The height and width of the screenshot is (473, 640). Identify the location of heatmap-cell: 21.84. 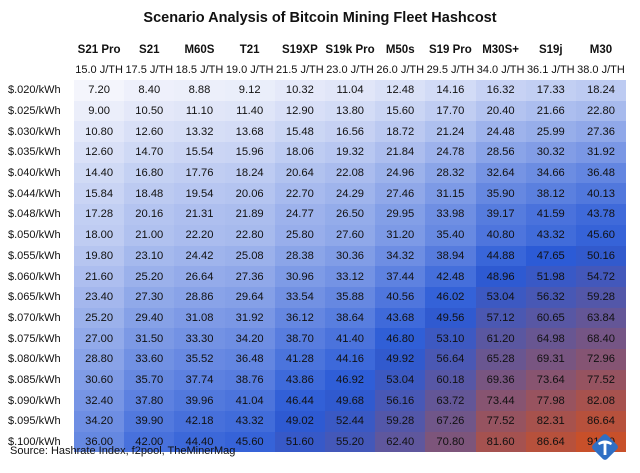
(400, 152).